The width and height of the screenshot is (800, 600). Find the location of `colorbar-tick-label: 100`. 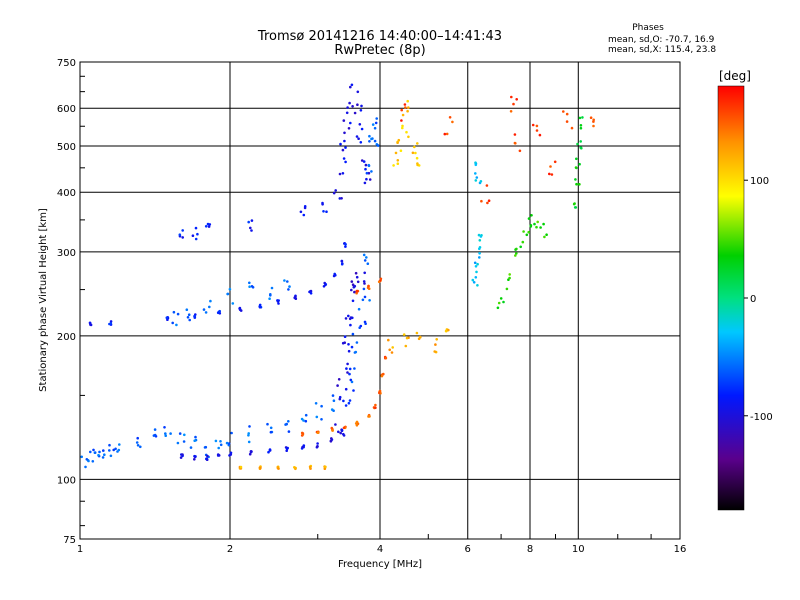

colorbar-tick-label: 100 is located at coordinates (759, 181).